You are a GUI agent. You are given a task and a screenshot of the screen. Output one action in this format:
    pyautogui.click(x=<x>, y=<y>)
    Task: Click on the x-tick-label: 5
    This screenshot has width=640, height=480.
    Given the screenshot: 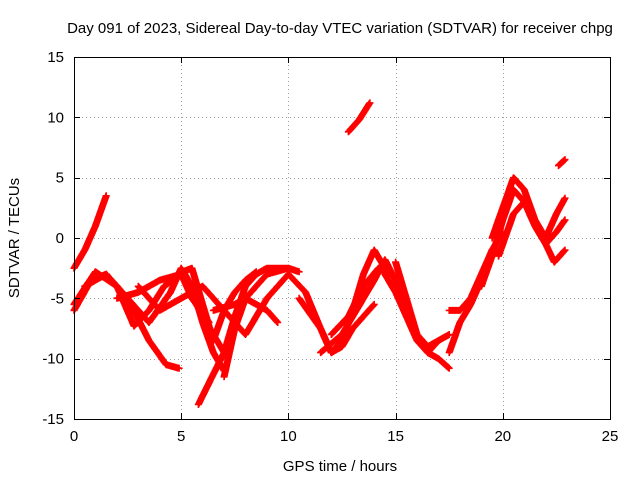 What is the action you would take?
    pyautogui.click(x=181, y=436)
    